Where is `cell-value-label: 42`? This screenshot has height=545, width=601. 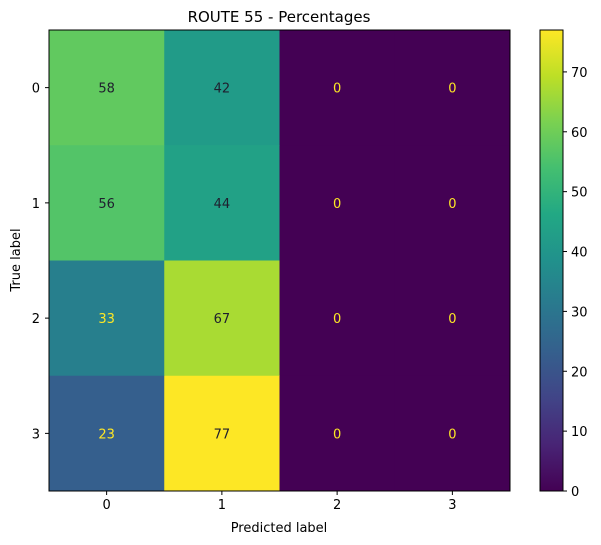
cell-value-label: 42 is located at coordinates (222, 89).